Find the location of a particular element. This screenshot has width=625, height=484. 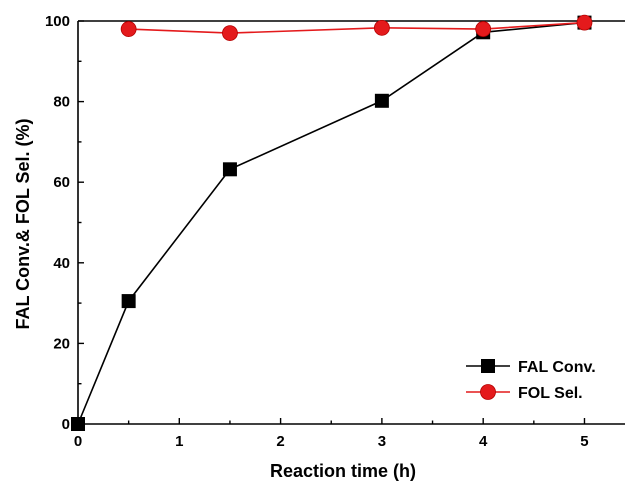

legend-label: FOL Sel. is located at coordinates (550, 393).